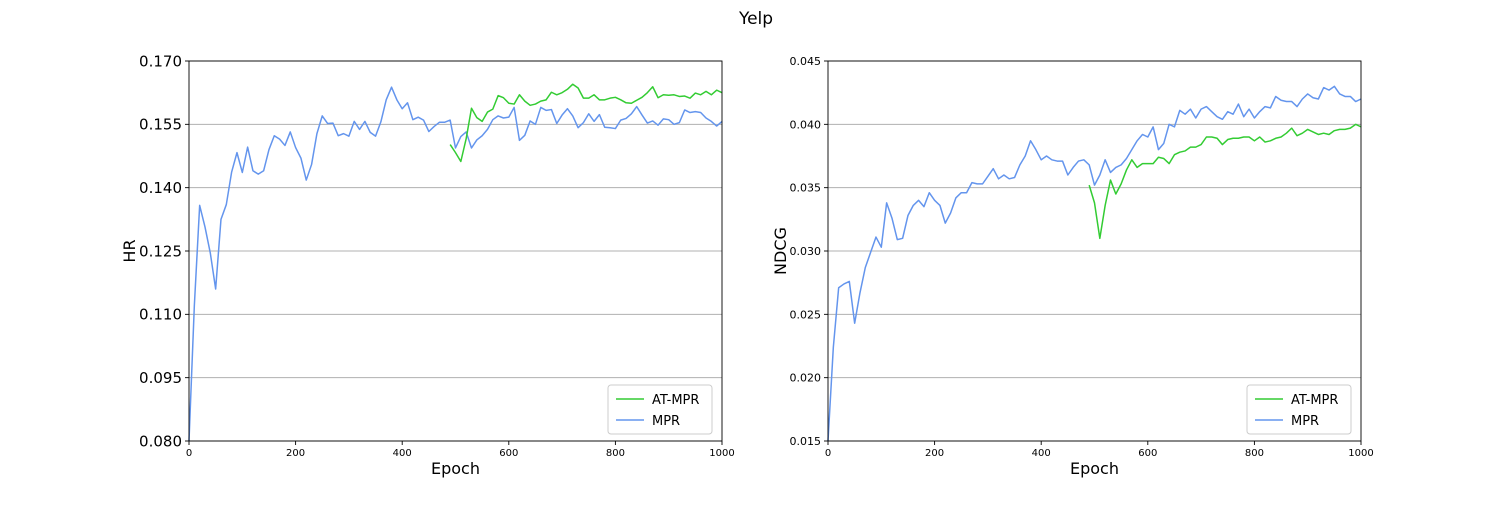  I want to click on ndcg-x-tick-label: 200, so click(934, 453).